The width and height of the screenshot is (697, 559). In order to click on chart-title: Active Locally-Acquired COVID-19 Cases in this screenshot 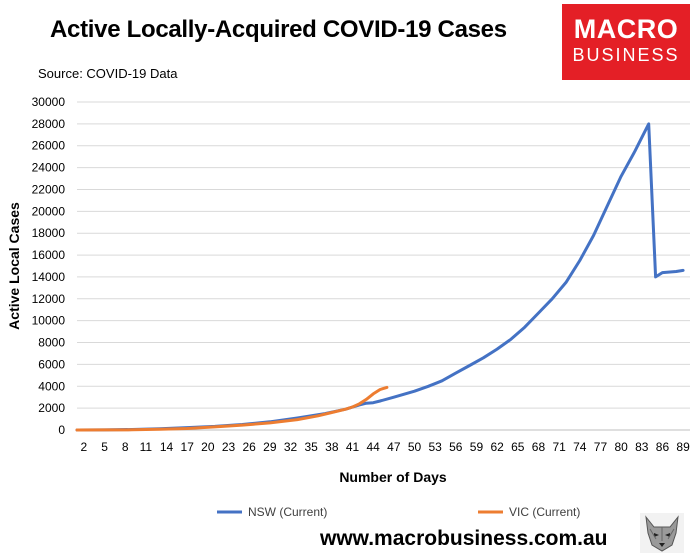, I will do `click(278, 29)`.